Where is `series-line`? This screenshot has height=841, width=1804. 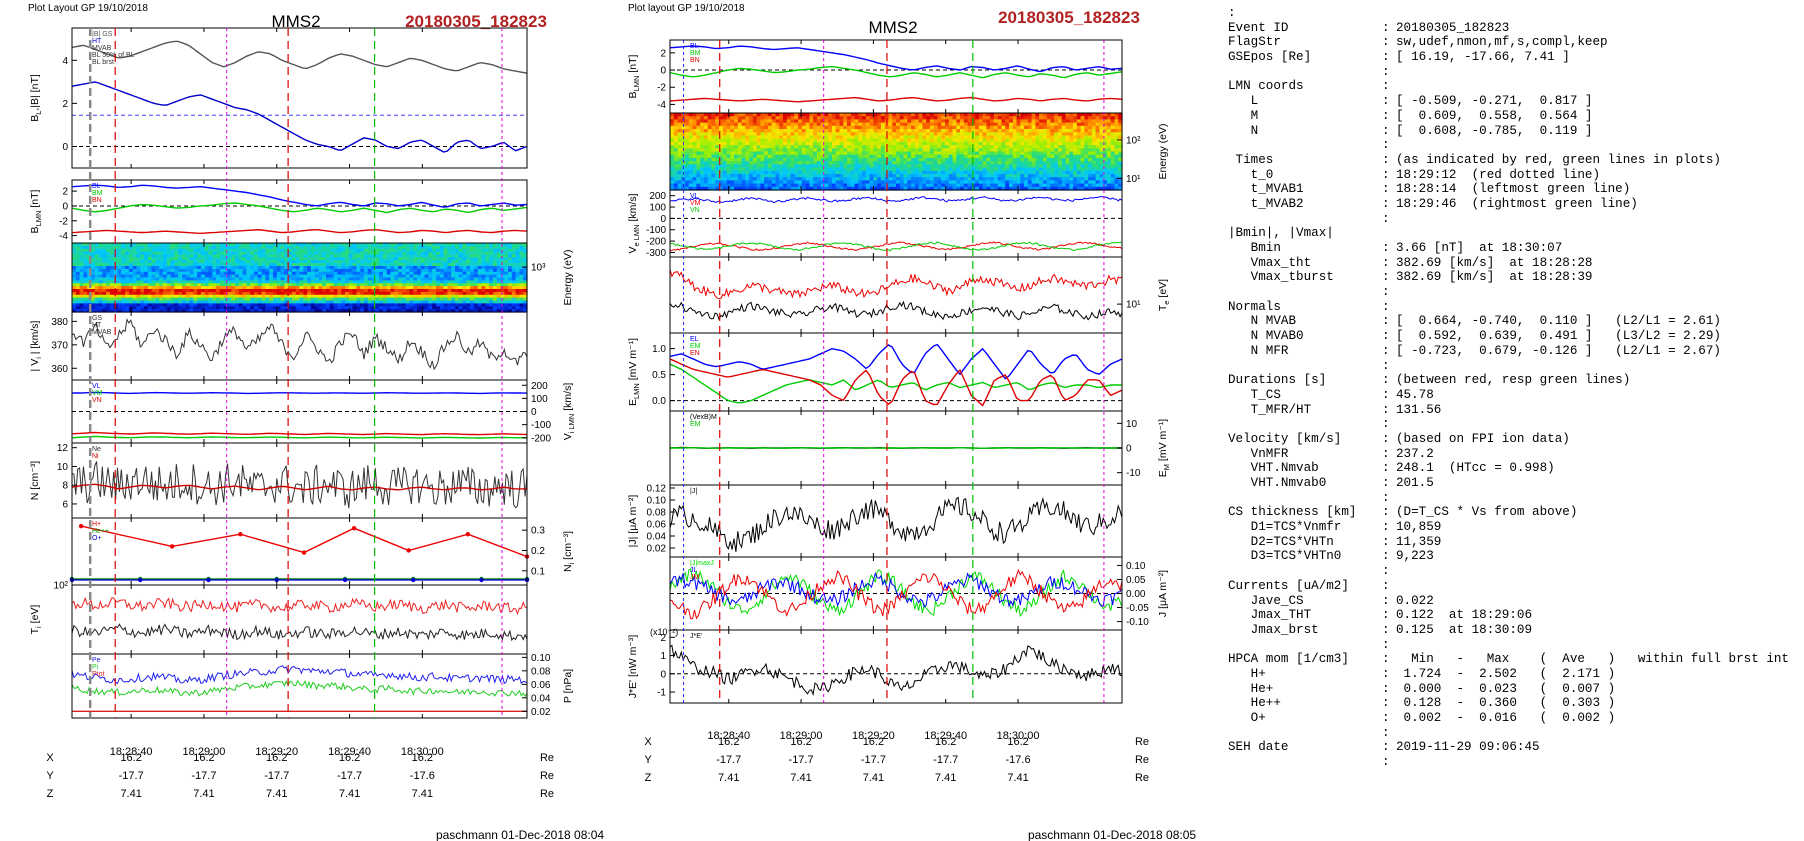
series-line is located at coordinates (304, 541).